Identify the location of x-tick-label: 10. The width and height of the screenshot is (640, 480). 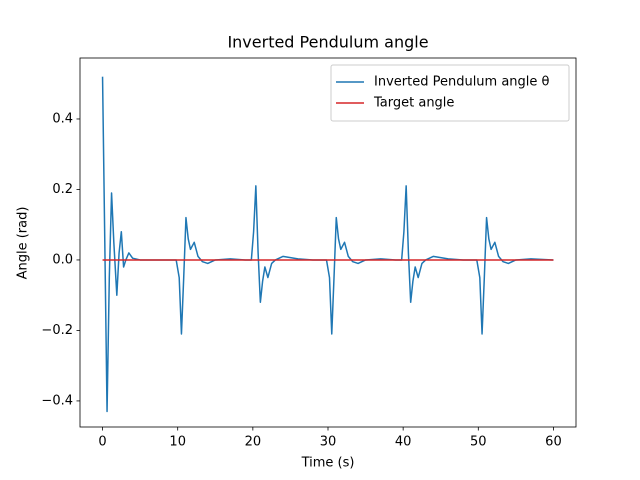
(177, 442).